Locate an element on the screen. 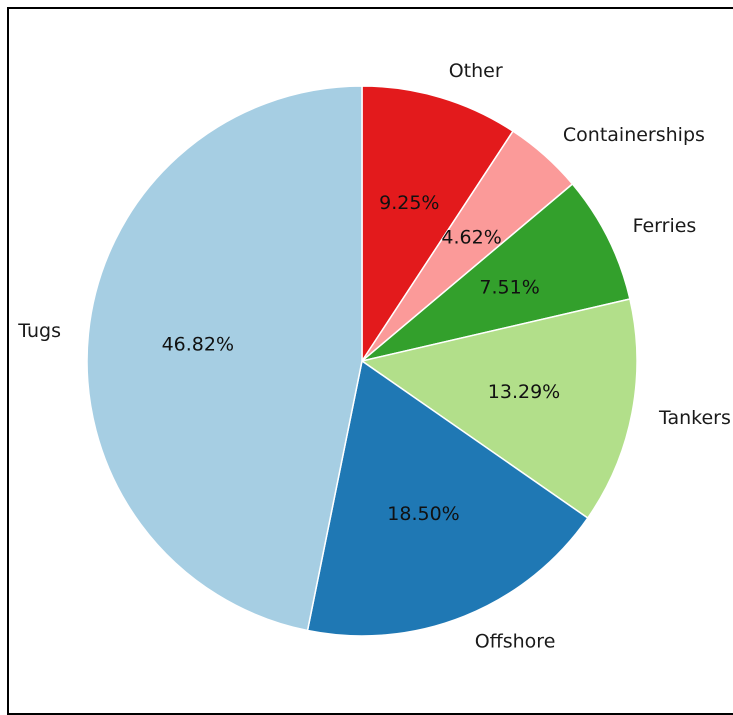  pie-slice-offshore is located at coordinates (447, 498).